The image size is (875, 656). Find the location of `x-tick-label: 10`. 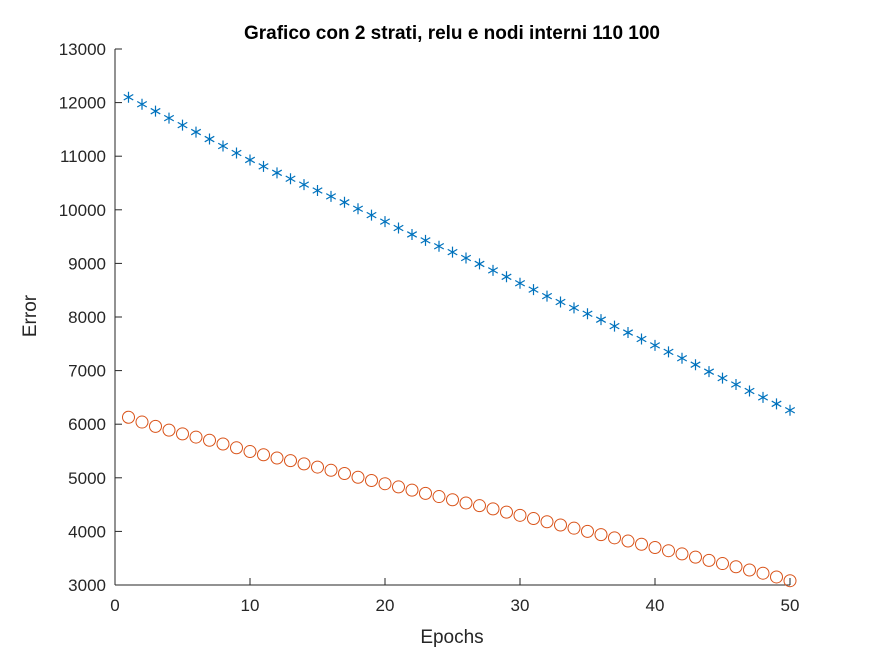

x-tick-label: 10 is located at coordinates (250, 605).